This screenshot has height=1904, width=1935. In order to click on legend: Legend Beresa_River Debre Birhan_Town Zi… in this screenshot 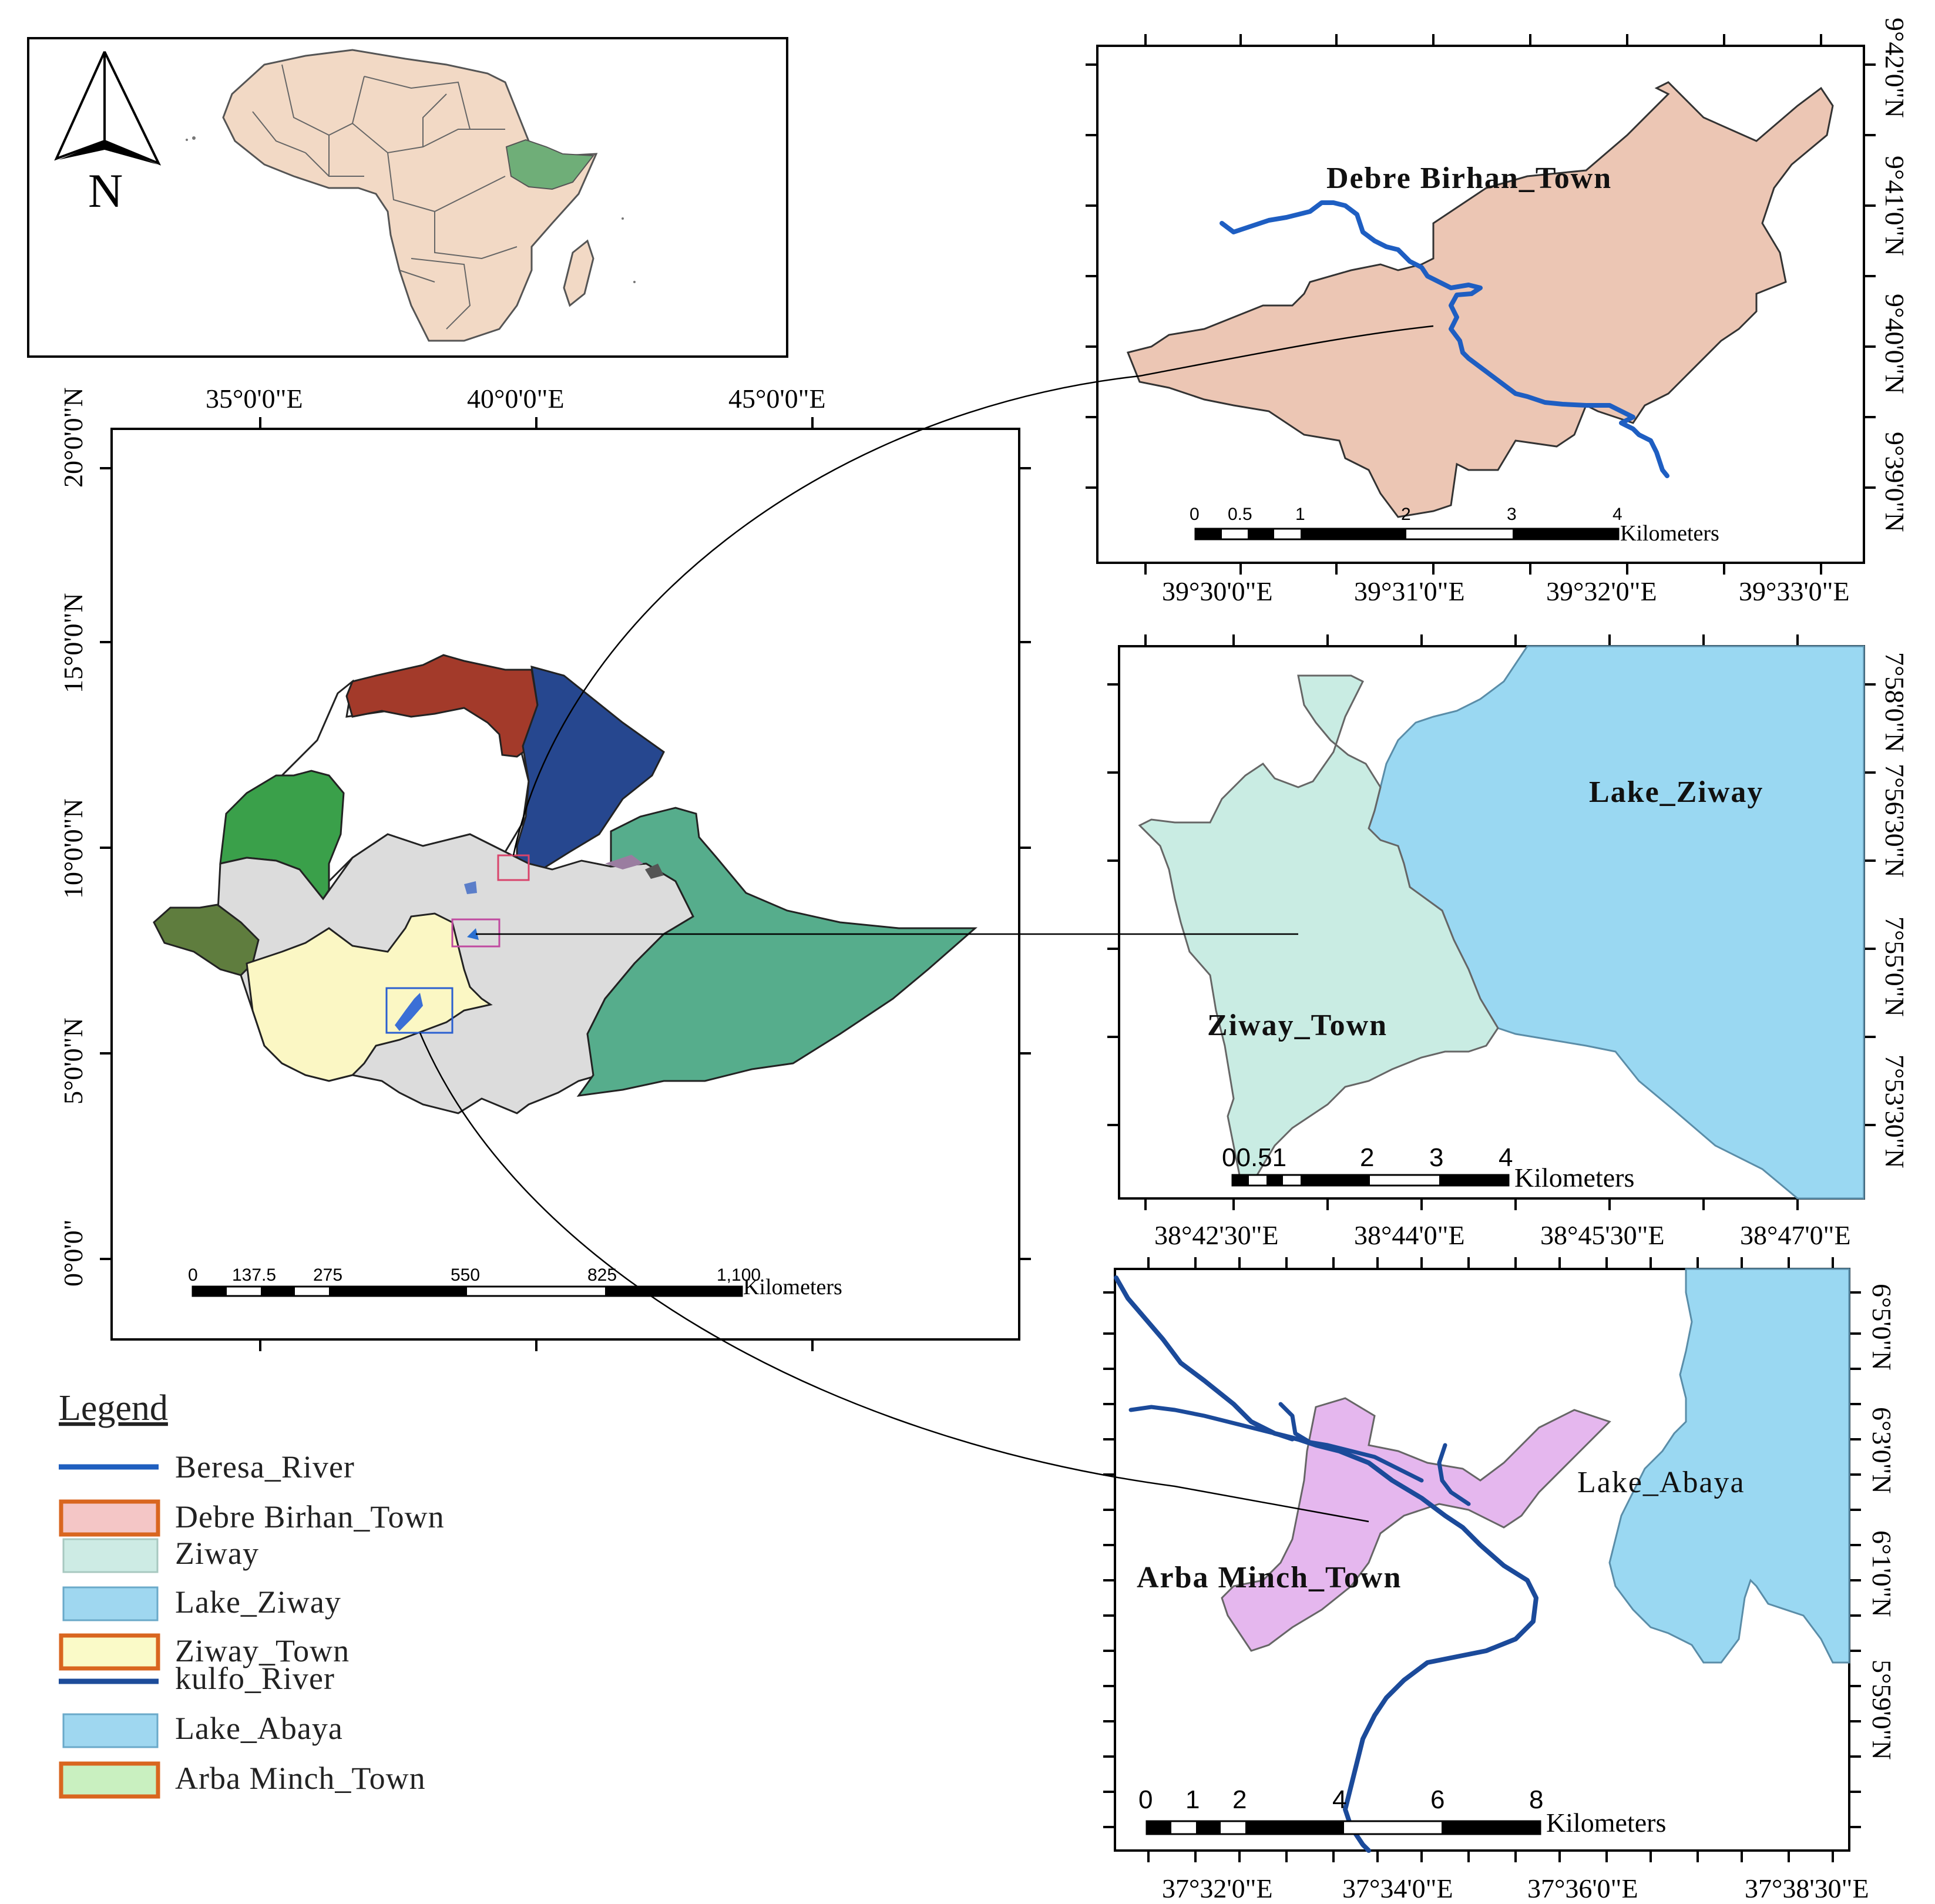, I will do `click(252, 1593)`.